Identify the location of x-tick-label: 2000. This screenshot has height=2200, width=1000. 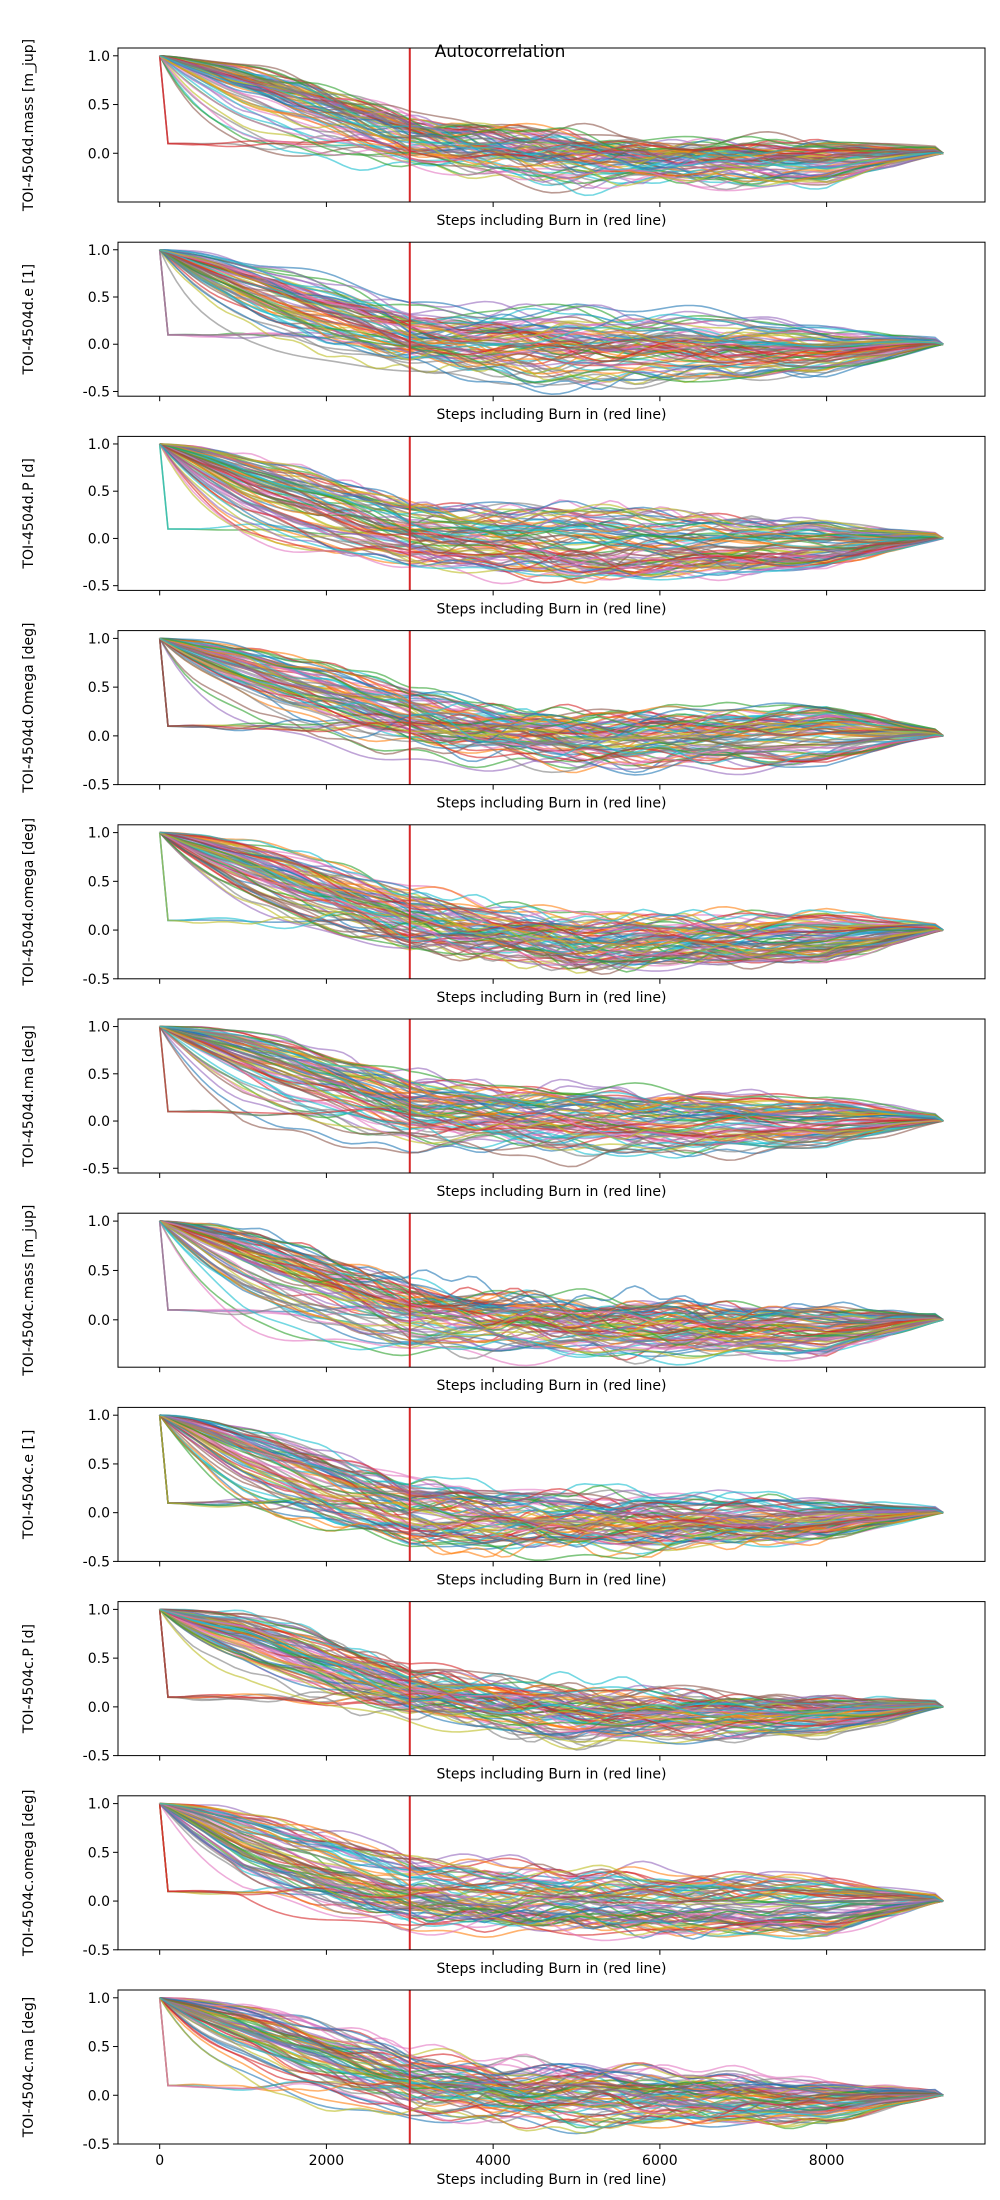
(327, 2161).